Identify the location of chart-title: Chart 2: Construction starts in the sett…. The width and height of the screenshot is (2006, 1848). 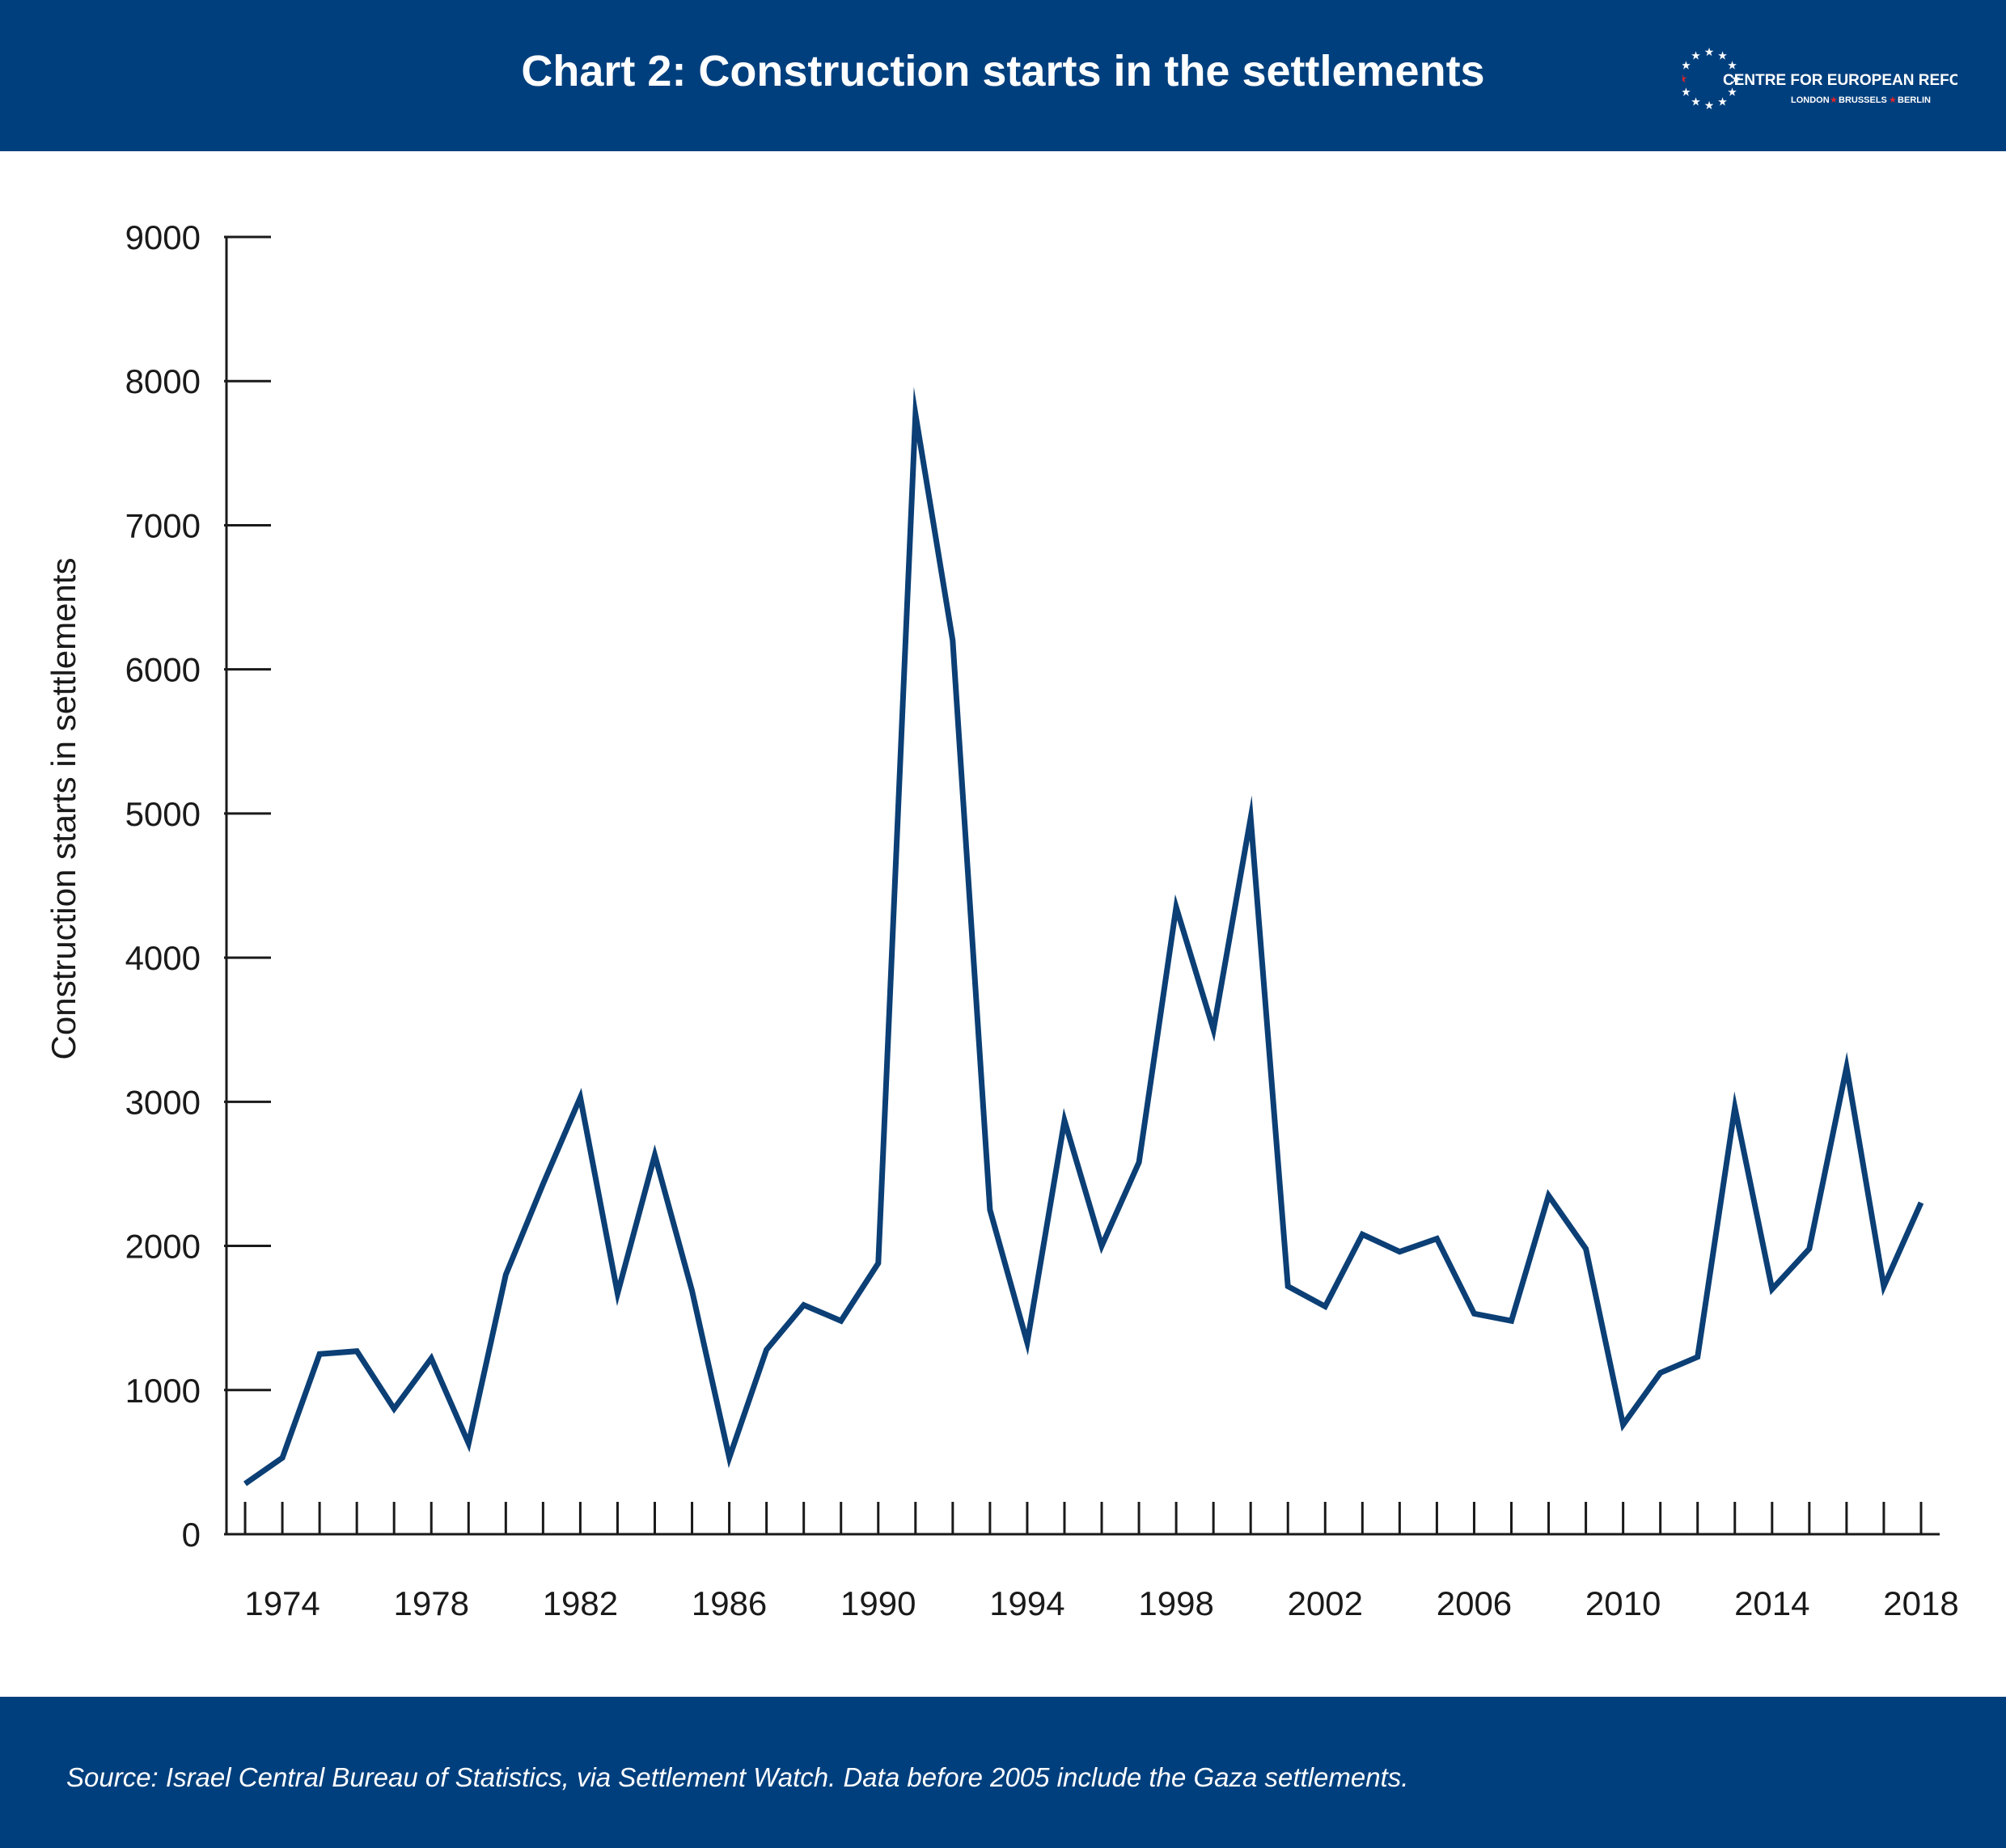
(1003, 71).